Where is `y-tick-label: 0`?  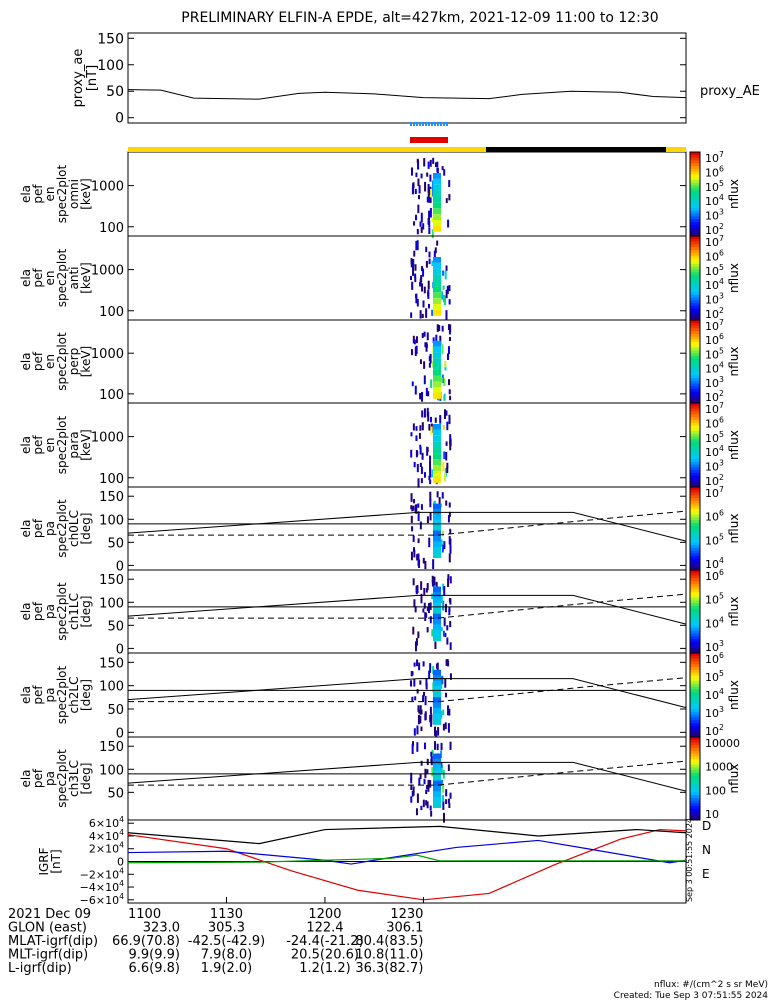
y-tick-label: 0 is located at coordinates (119, 119).